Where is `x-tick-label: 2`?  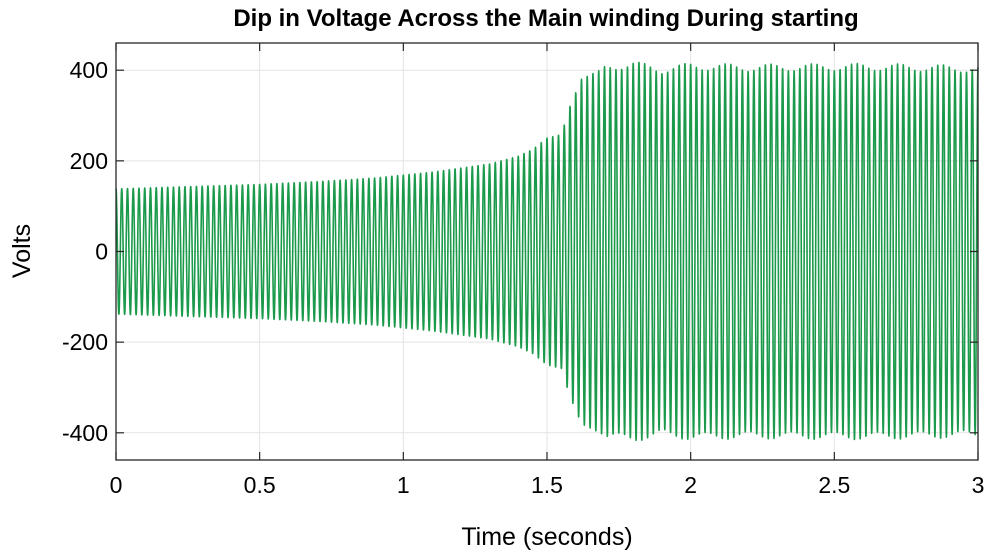
x-tick-label: 2 is located at coordinates (690, 485).